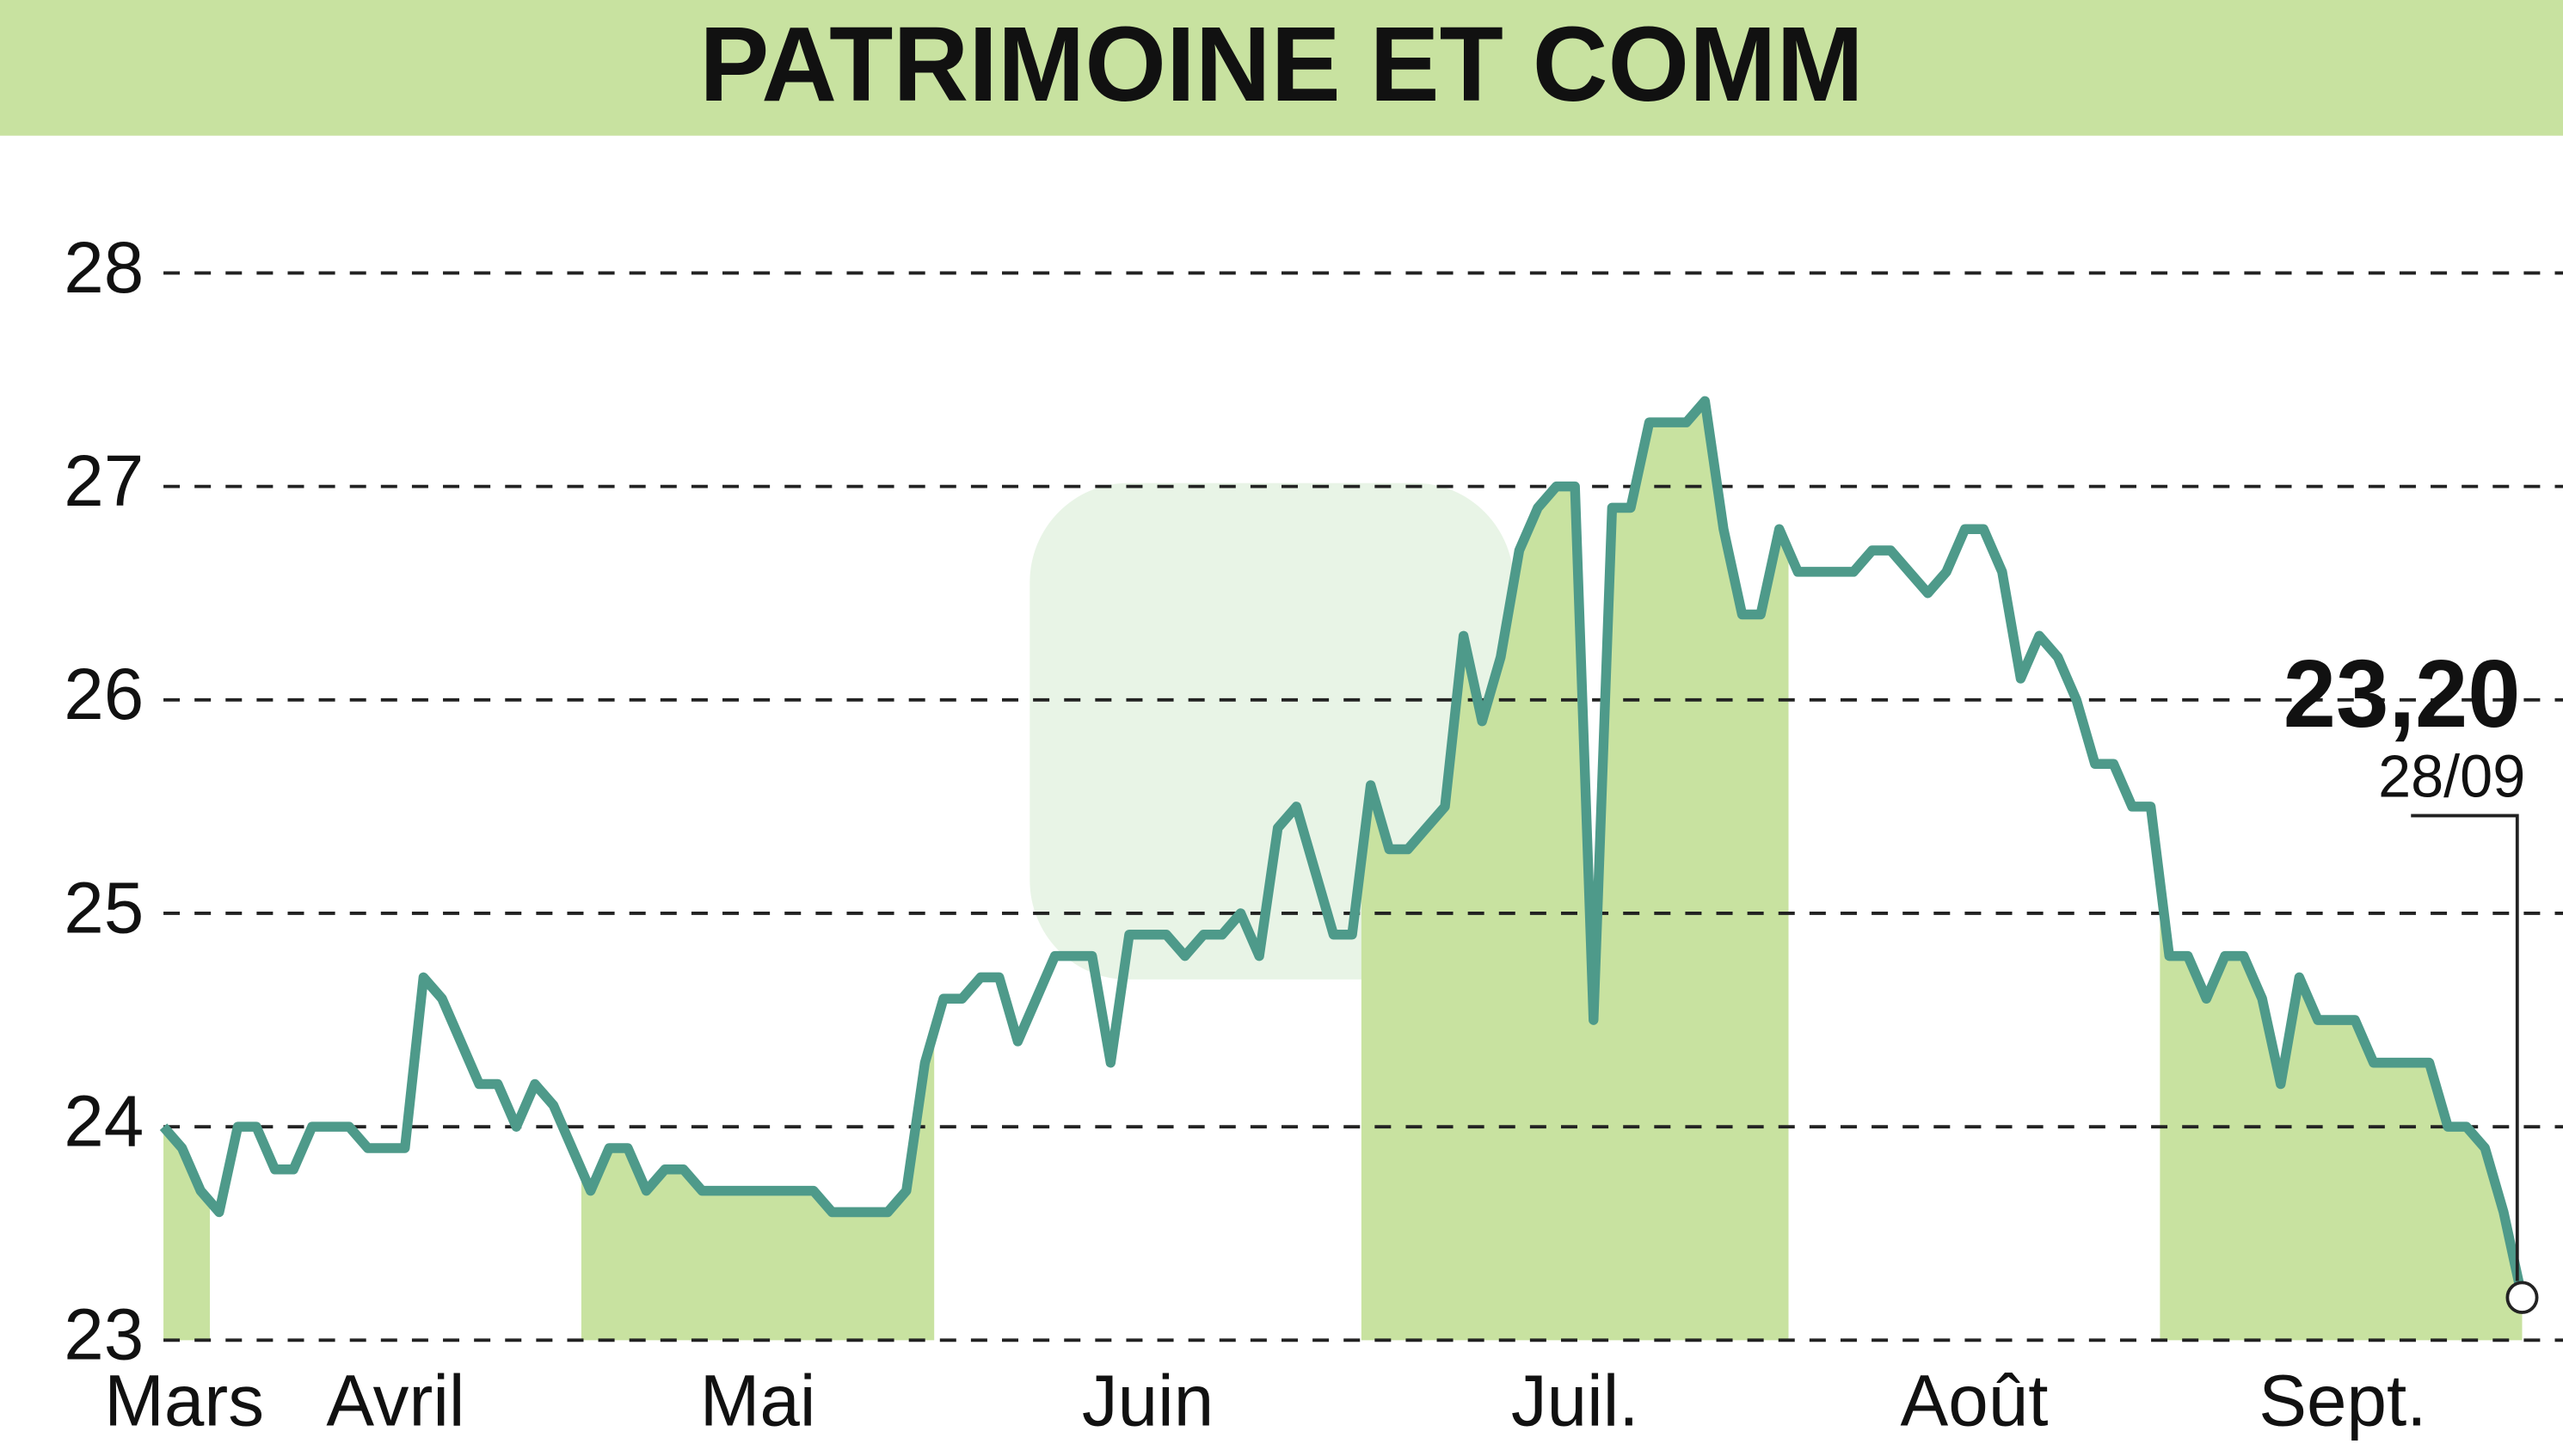  What do you see at coordinates (2402, 695) in the screenshot?
I see `last-value-label: 23,20` at bounding box center [2402, 695].